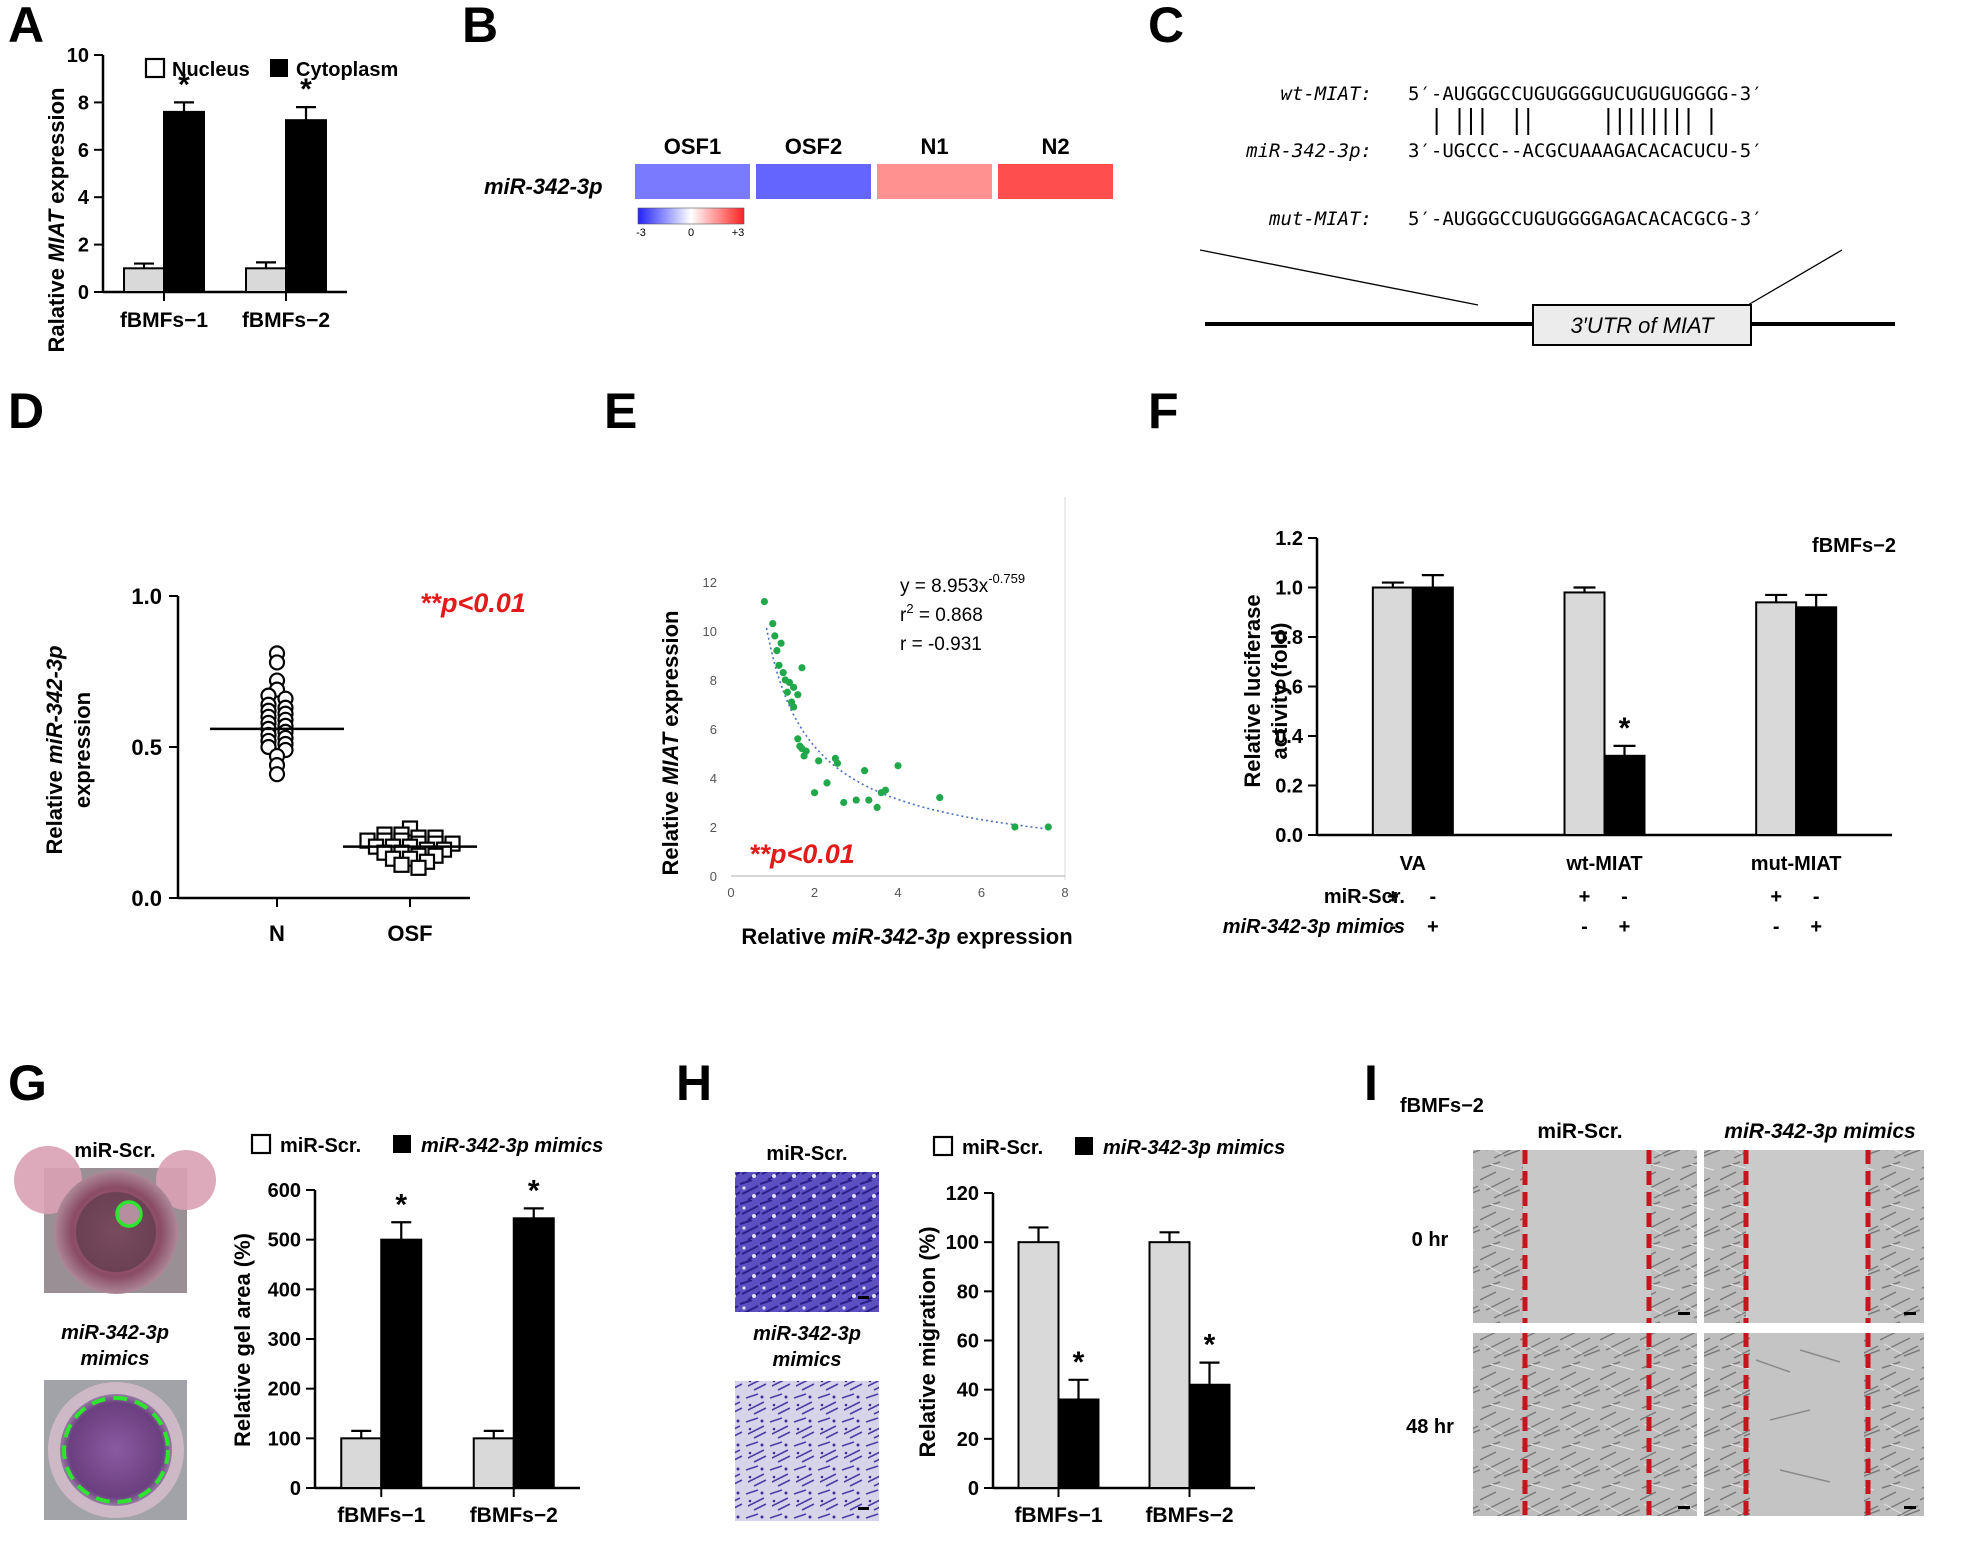 Image resolution: width=1964 pixels, height=1545 pixels. Describe the element at coordinates (941, 644) in the screenshot. I see `panel-e-equation-line3: r = -0.931` at that location.